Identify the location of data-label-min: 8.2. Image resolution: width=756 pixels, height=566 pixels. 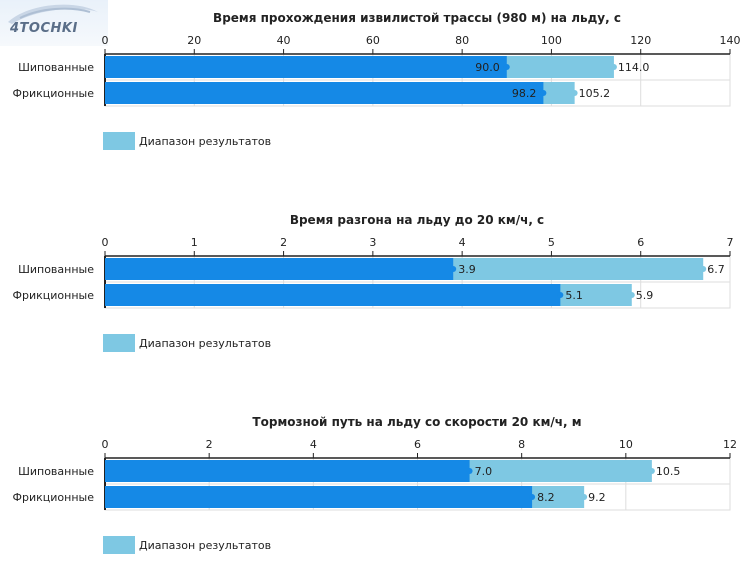
(546, 497).